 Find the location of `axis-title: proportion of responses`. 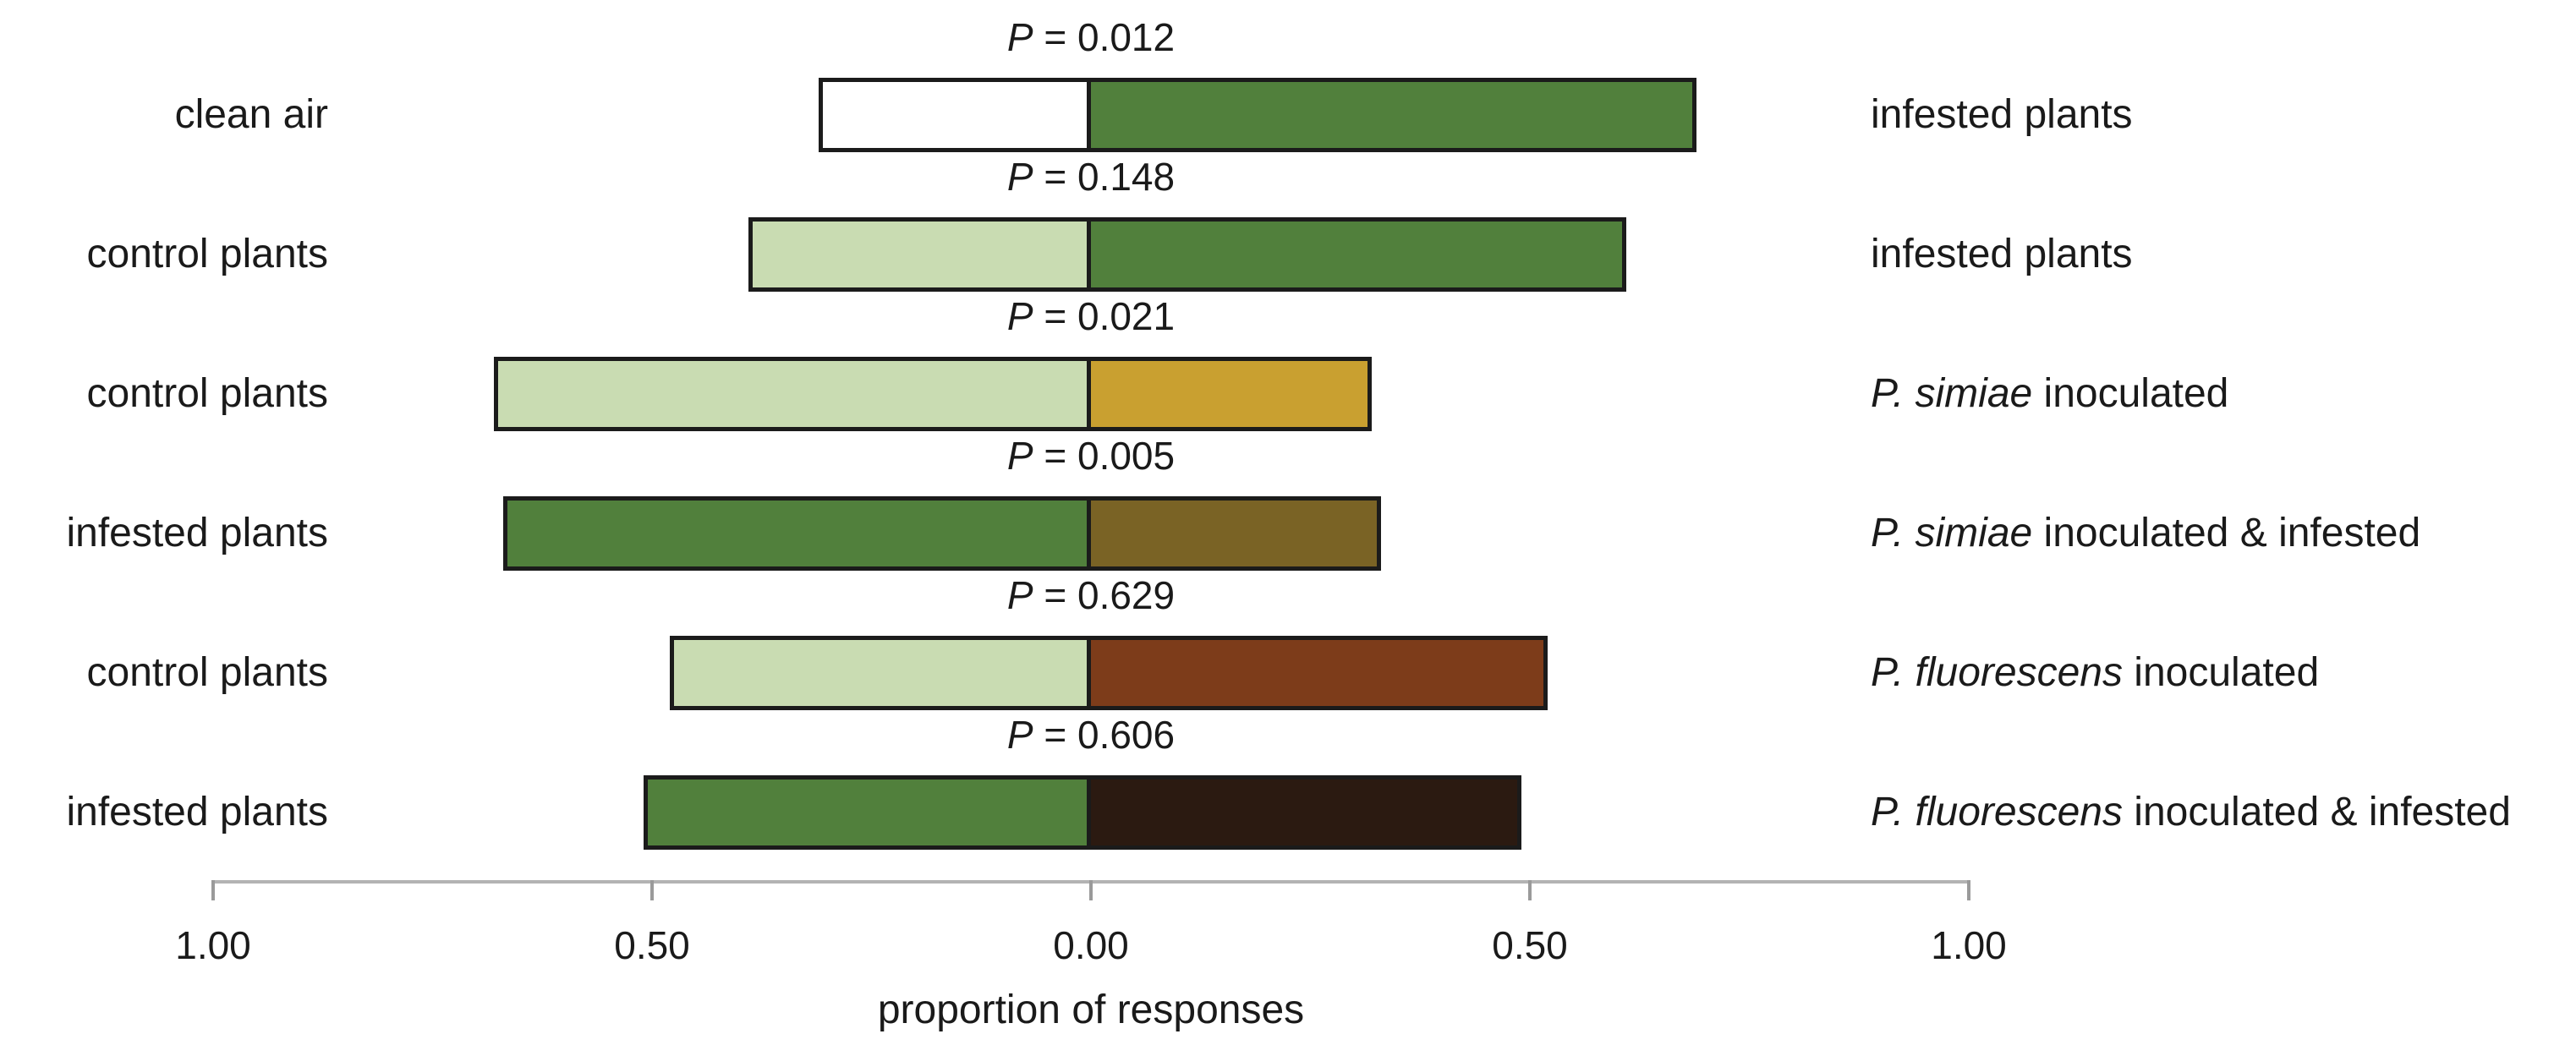

axis-title: proportion of responses is located at coordinates (1091, 1010).